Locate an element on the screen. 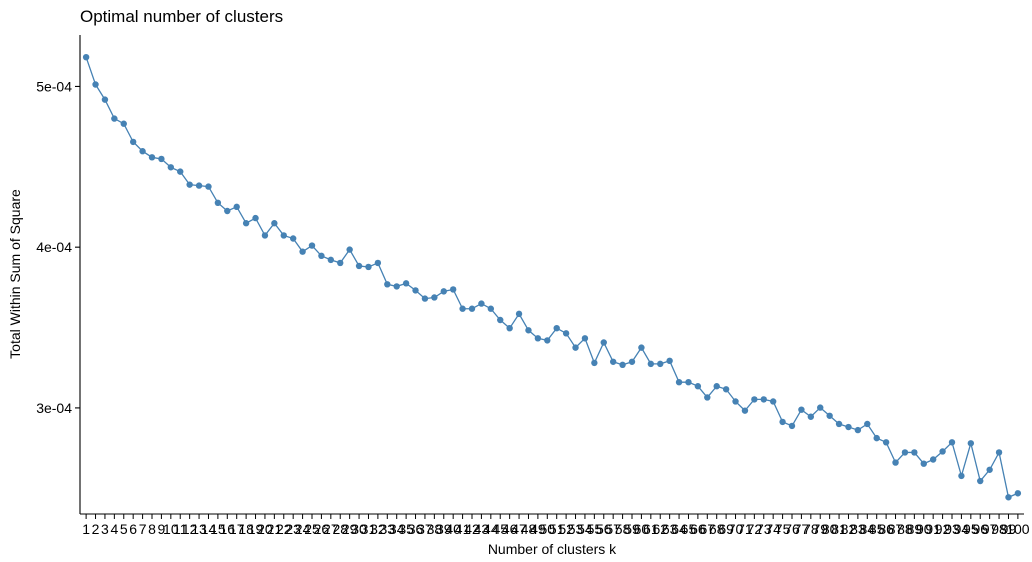 The image size is (1032, 562). x-tick-label: 33 is located at coordinates (388, 529).